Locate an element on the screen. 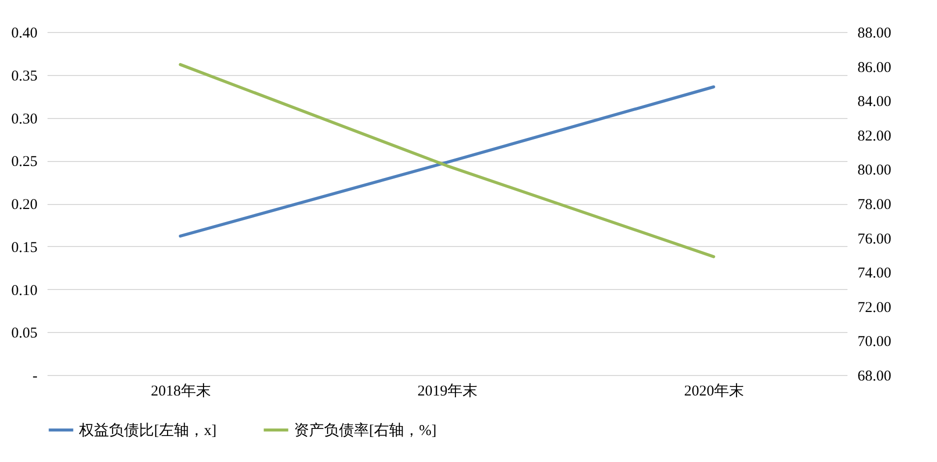 The height and width of the screenshot is (462, 937). x-tick-label: 2020年末 is located at coordinates (714, 391).